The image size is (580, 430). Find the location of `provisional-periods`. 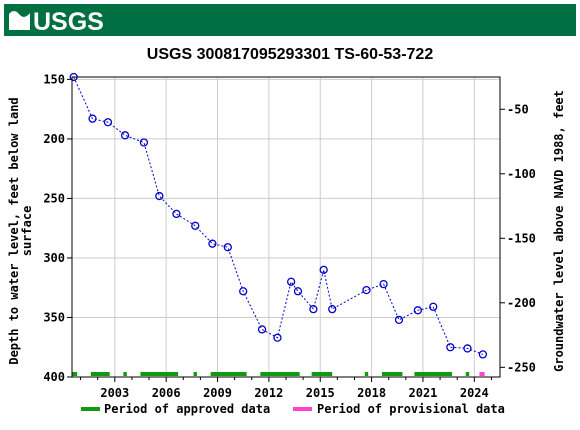

provisional-periods is located at coordinates (482, 374).